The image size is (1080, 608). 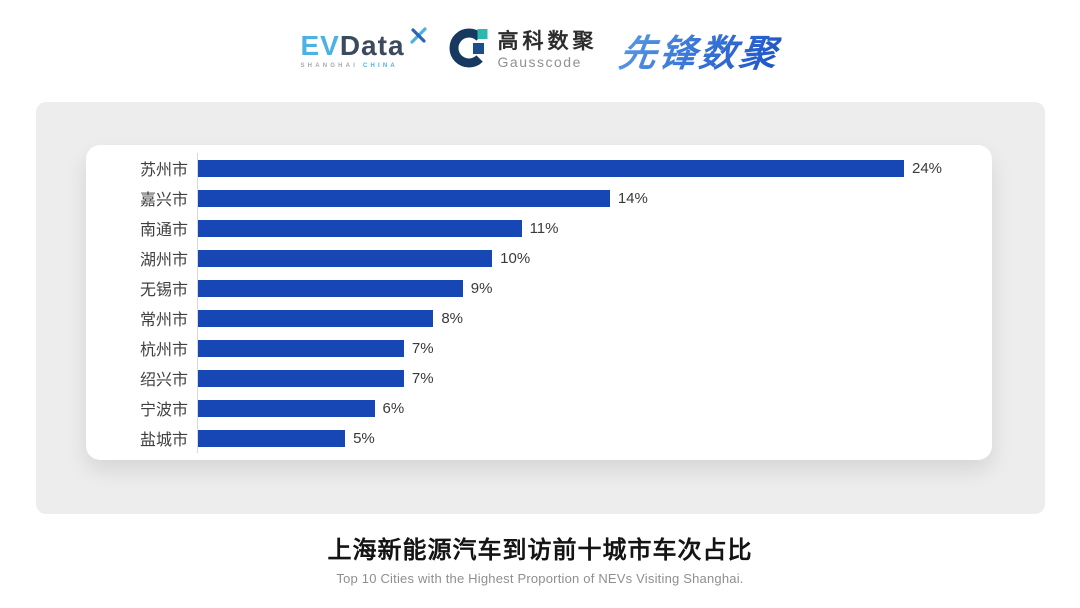 What do you see at coordinates (163, 440) in the screenshot?
I see `bar-category-label: 盐城市` at bounding box center [163, 440].